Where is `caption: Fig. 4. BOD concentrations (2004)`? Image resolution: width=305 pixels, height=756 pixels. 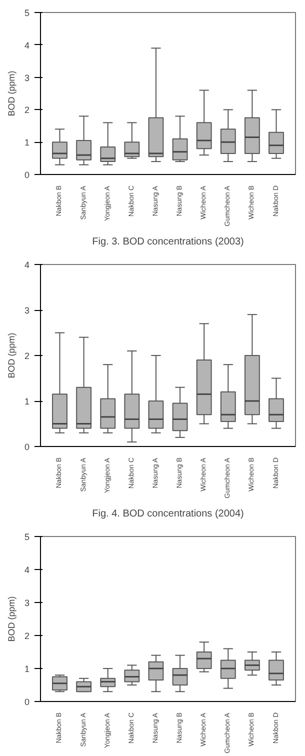
caption: Fig. 4. BOD concentrations (2004) is located at coordinates (168, 514).